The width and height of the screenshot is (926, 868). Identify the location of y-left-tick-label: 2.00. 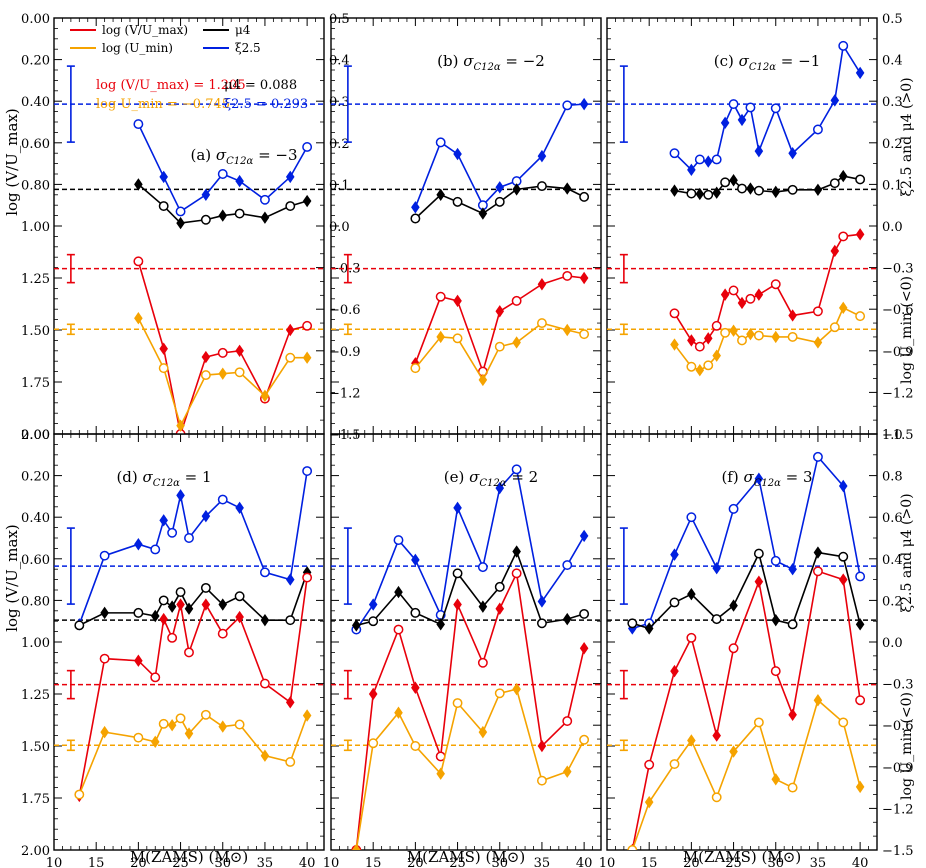
(35, 435).